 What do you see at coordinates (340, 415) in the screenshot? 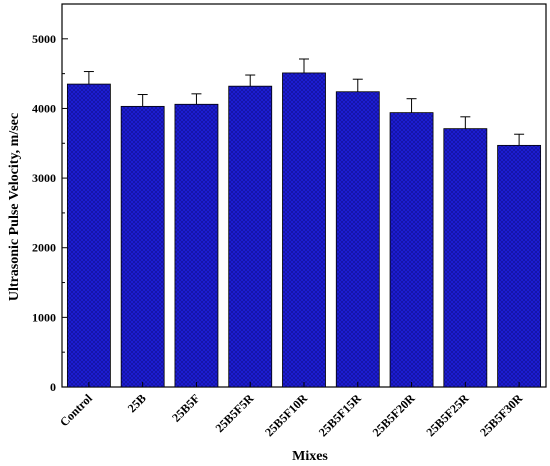
I see `x-tick-label: 25B5F15R` at bounding box center [340, 415].